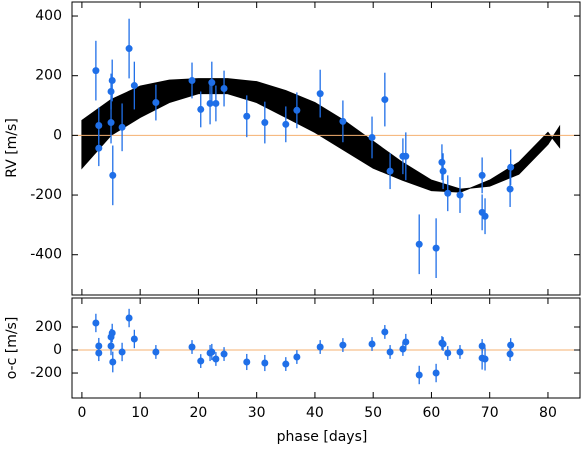 This screenshot has height=451, width=581. I want to click on y-axis-label: RV [m/s], so click(12, 148).